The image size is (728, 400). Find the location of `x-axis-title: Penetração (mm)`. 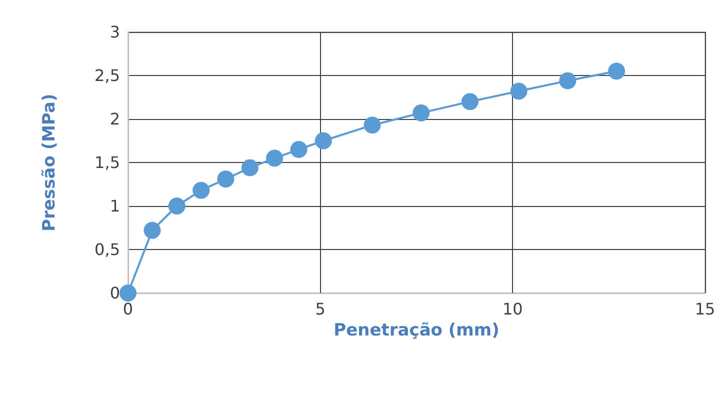

x-axis-title: Penetração (mm) is located at coordinates (417, 330).